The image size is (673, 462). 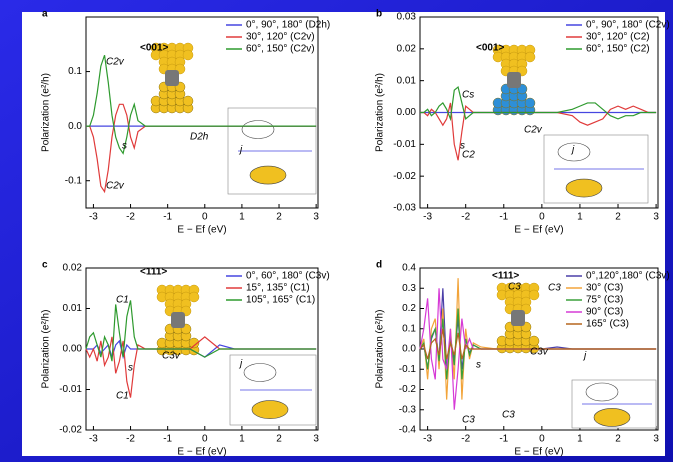 I want to click on y-tick-label: 0.2, so click(x=409, y=308).